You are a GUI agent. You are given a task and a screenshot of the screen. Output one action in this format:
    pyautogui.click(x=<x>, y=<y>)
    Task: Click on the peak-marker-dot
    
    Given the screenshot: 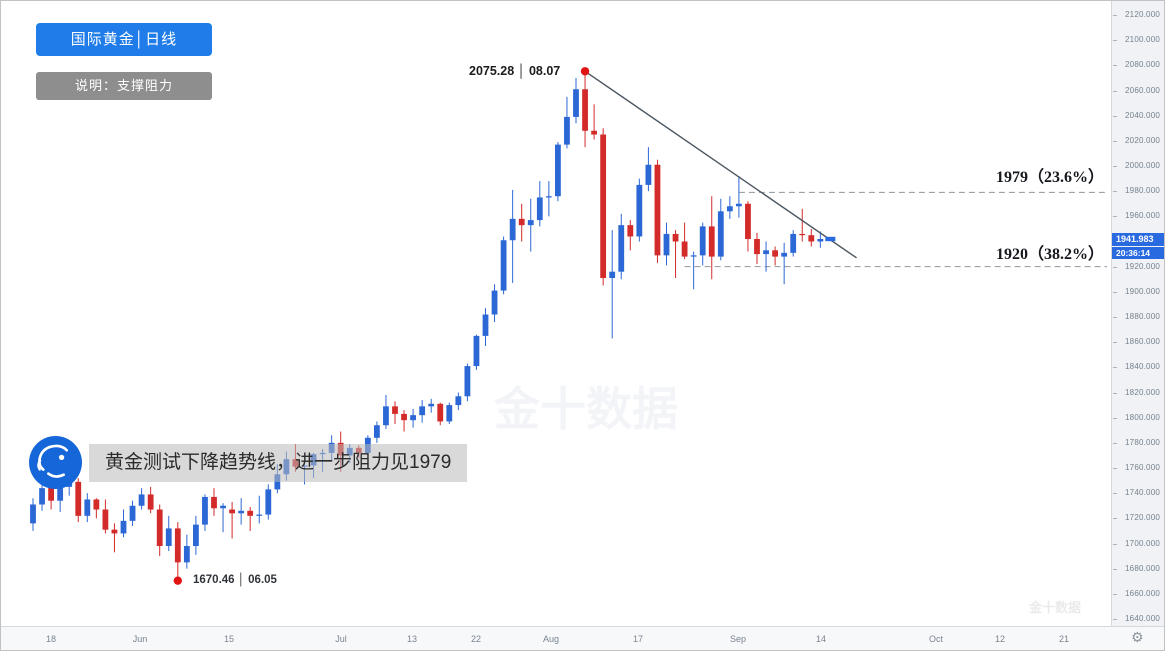 What is the action you would take?
    pyautogui.click(x=585, y=71)
    